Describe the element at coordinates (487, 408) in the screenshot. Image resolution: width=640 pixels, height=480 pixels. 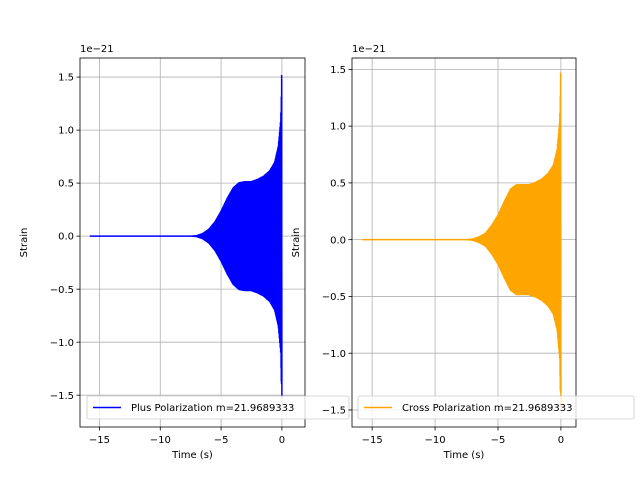
I see `legend-label: Cross Polarization m=21.9689333` at that location.